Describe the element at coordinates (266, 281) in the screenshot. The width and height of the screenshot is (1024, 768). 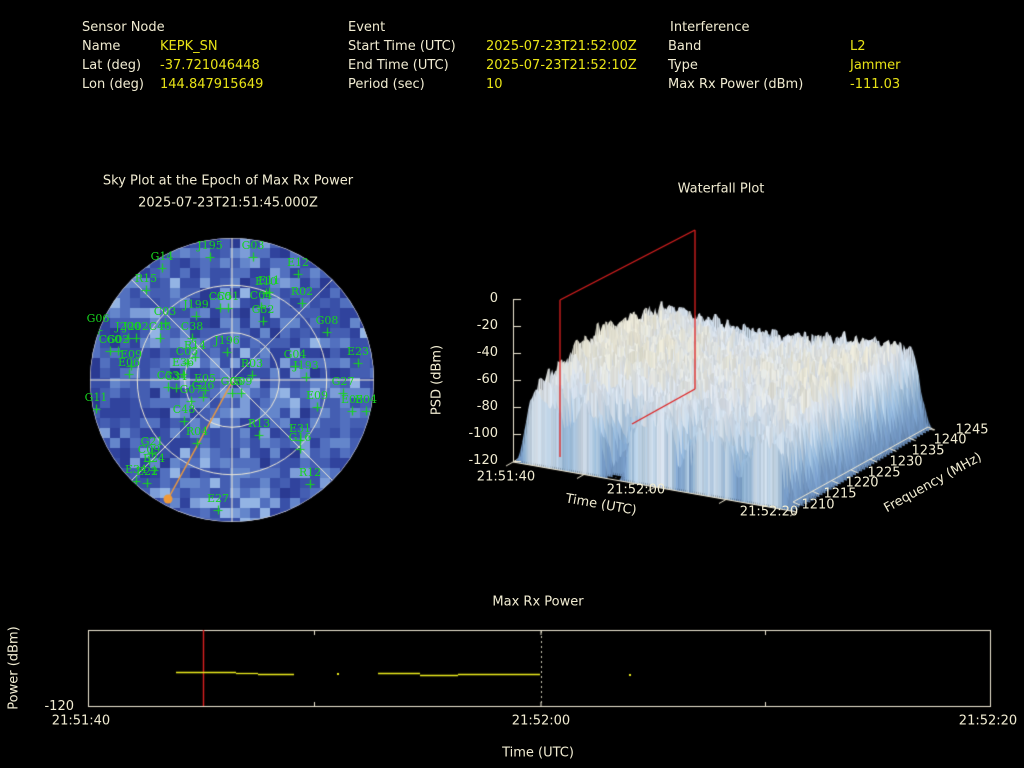
I see `sat-label-E10-5: E10` at that location.